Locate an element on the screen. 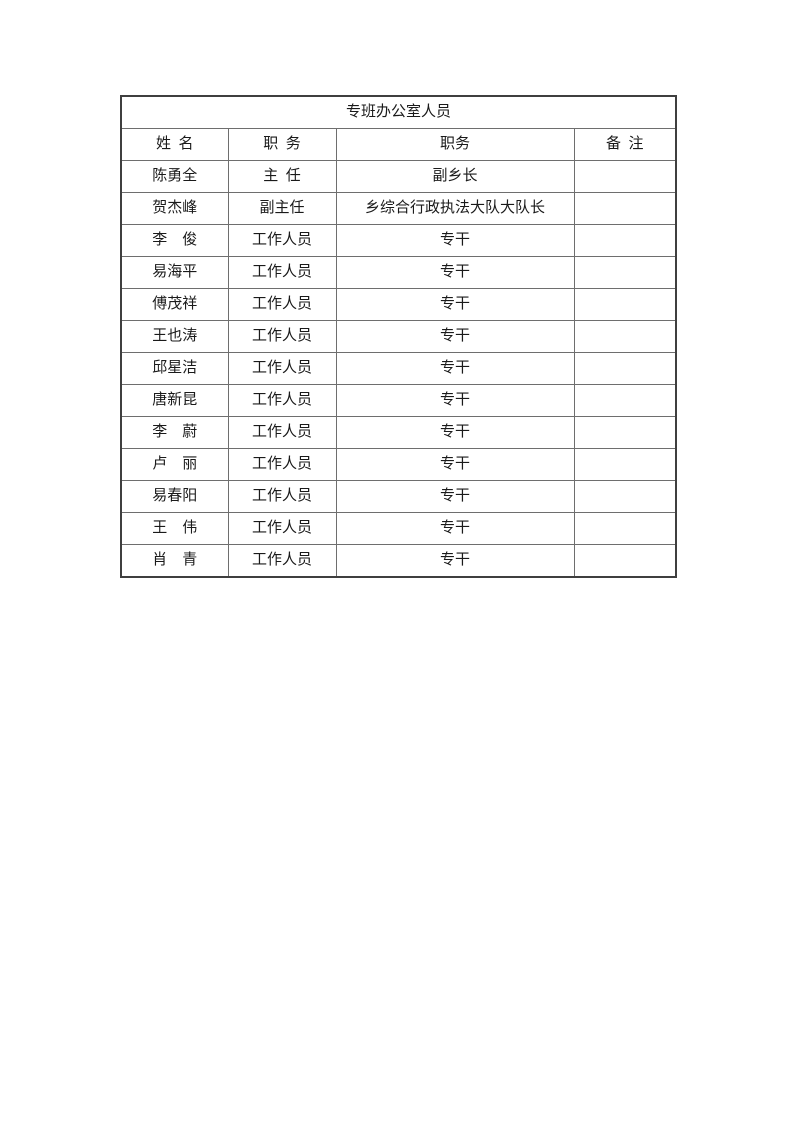 This screenshot has width=793, height=1122. cell-name: 贺杰峰 is located at coordinates (174, 208).